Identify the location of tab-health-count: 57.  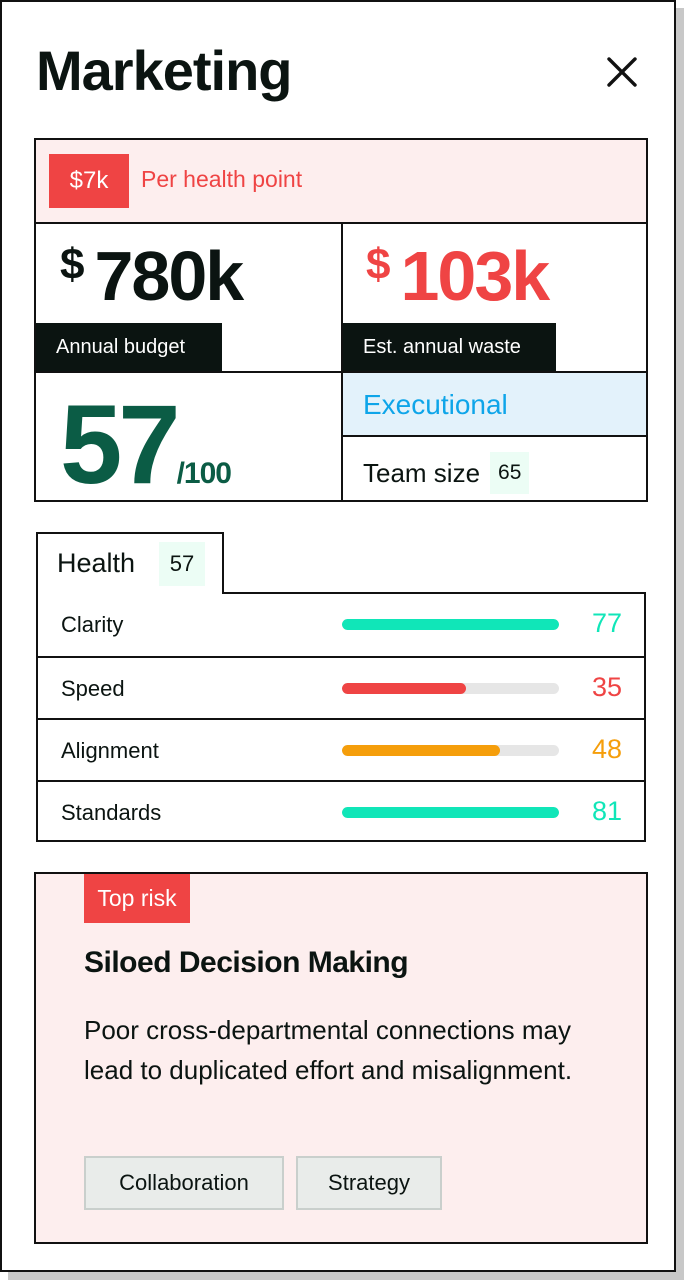
(182, 564).